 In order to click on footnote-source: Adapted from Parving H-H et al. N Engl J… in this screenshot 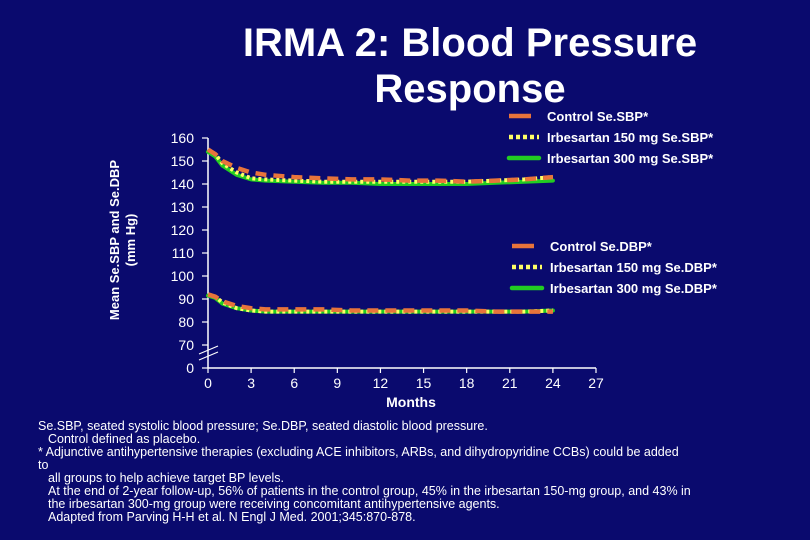, I will do `click(232, 517)`.